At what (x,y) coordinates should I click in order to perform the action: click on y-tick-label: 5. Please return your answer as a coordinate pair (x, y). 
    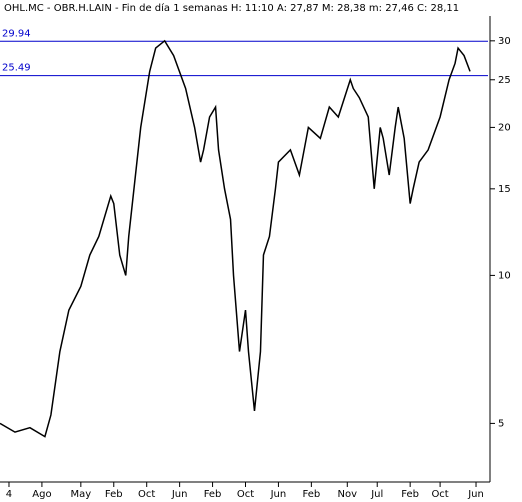
    Looking at the image, I should click on (501, 423).